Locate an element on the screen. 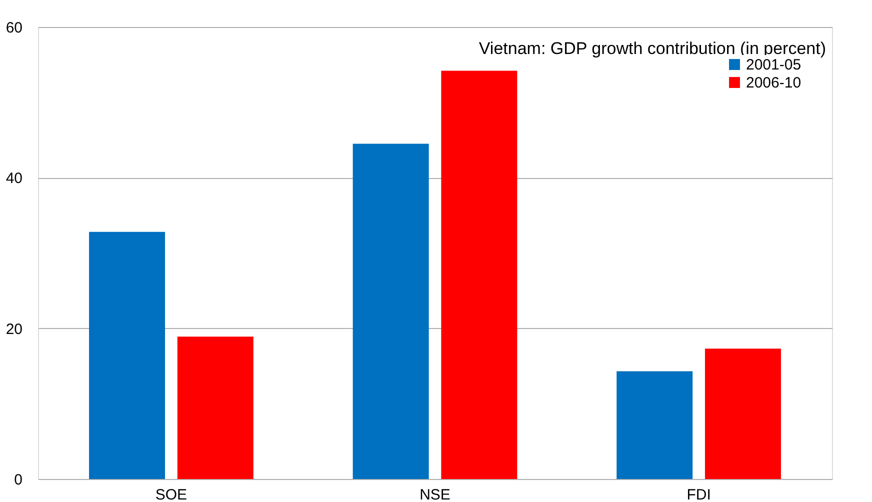 This screenshot has height=502, width=872. legend-label: 2001-05 is located at coordinates (774, 65).